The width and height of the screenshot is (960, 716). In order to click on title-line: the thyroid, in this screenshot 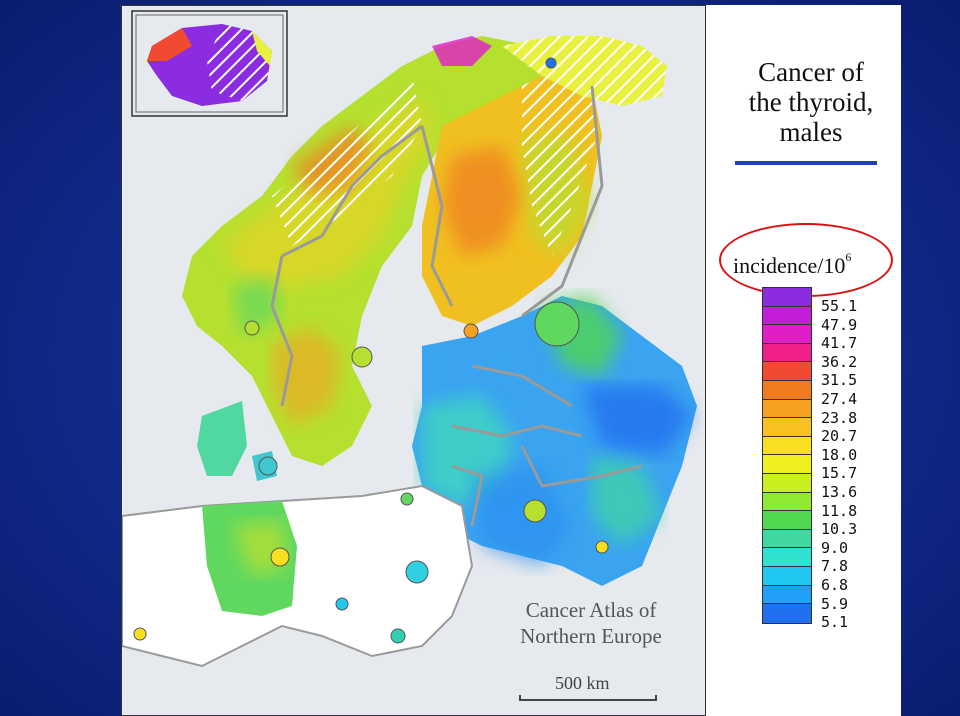, I will do `click(811, 102)`.